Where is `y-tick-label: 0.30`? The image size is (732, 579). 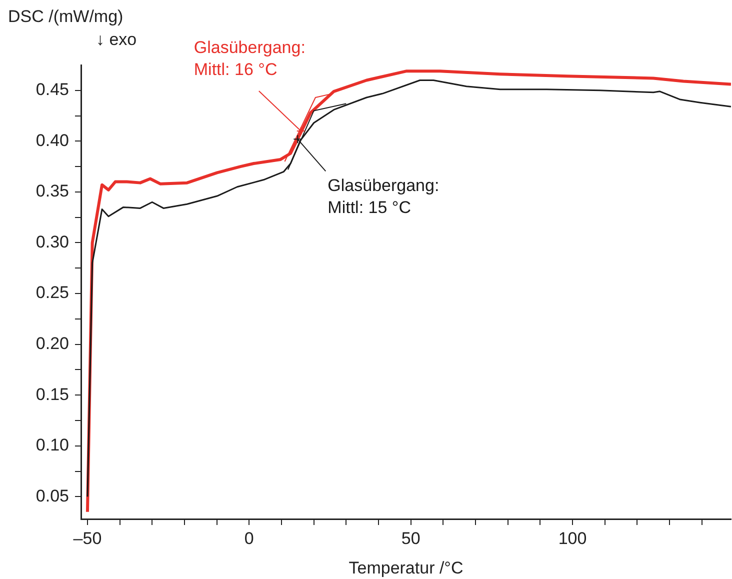
y-tick-label: 0.30 is located at coordinates (52, 242).